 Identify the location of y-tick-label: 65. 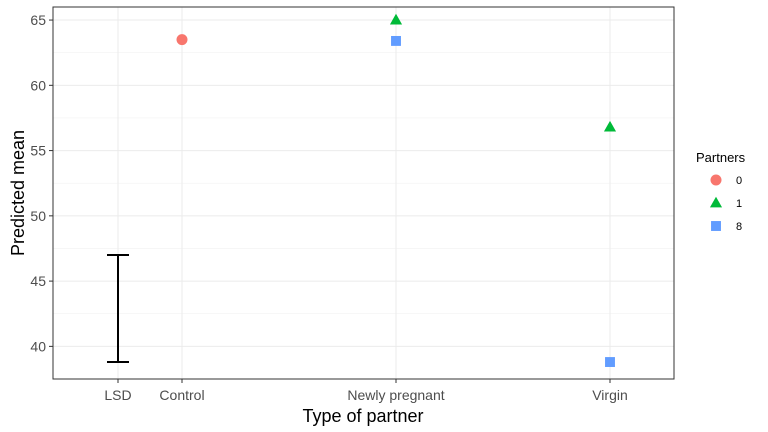
(38, 20).